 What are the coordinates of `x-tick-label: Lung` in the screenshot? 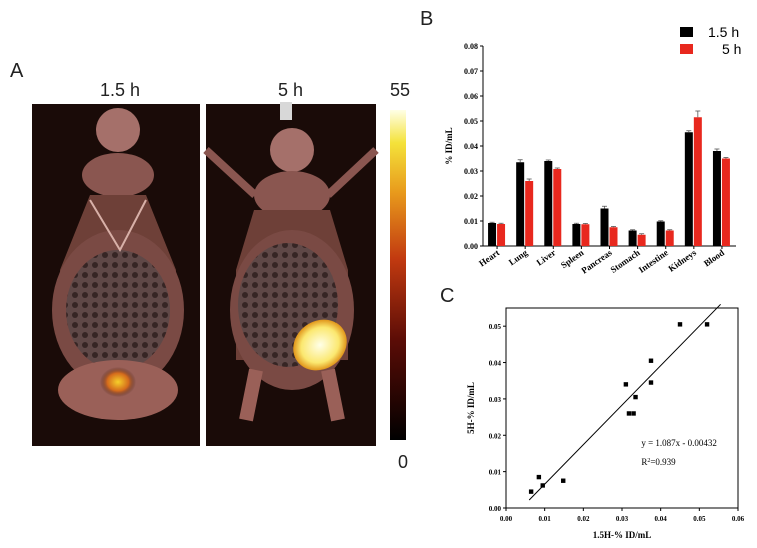 It's located at (518, 257).